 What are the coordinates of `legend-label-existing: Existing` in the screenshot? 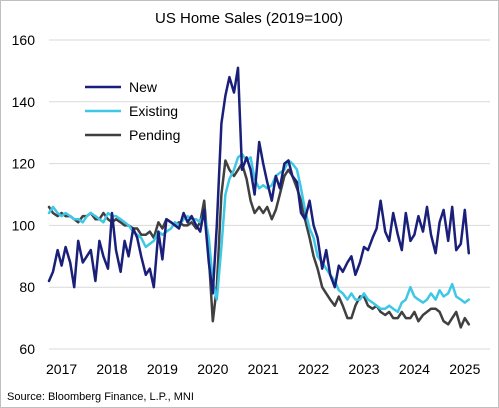 It's located at (153, 111).